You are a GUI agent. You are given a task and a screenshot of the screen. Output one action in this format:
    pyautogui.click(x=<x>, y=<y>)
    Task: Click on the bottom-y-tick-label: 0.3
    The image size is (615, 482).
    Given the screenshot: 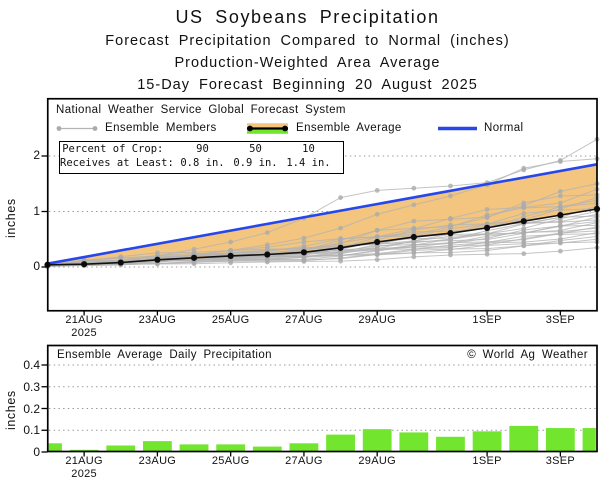 What is the action you would take?
    pyautogui.click(x=31, y=386)
    